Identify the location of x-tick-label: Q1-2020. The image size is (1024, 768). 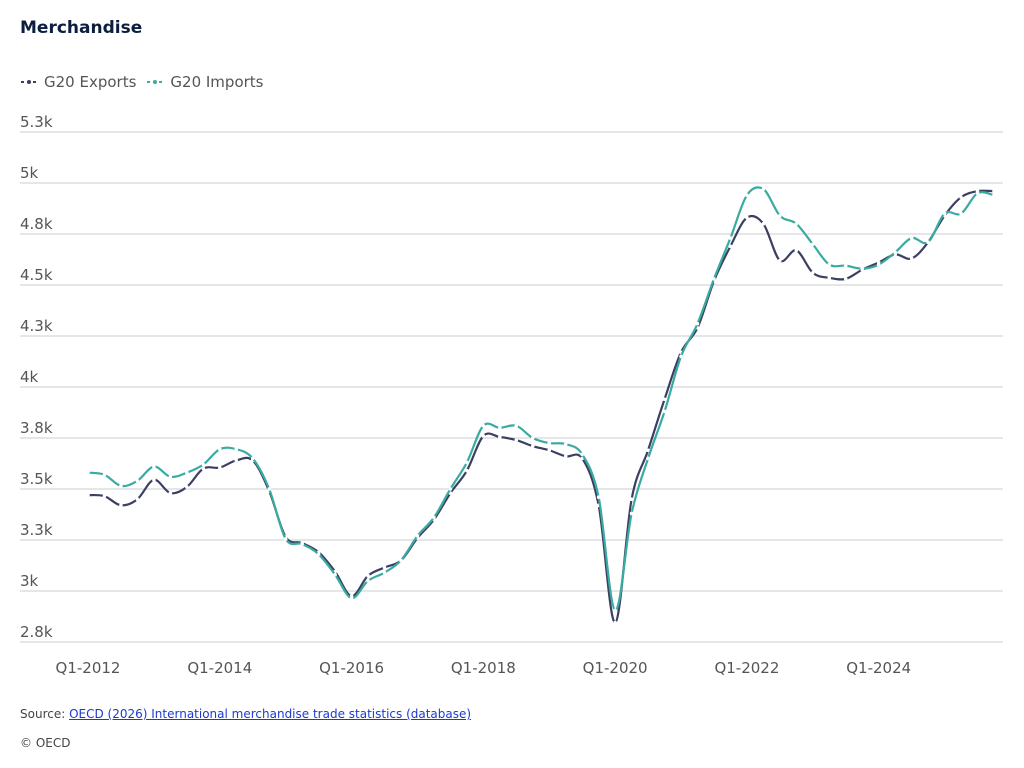
(615, 668).